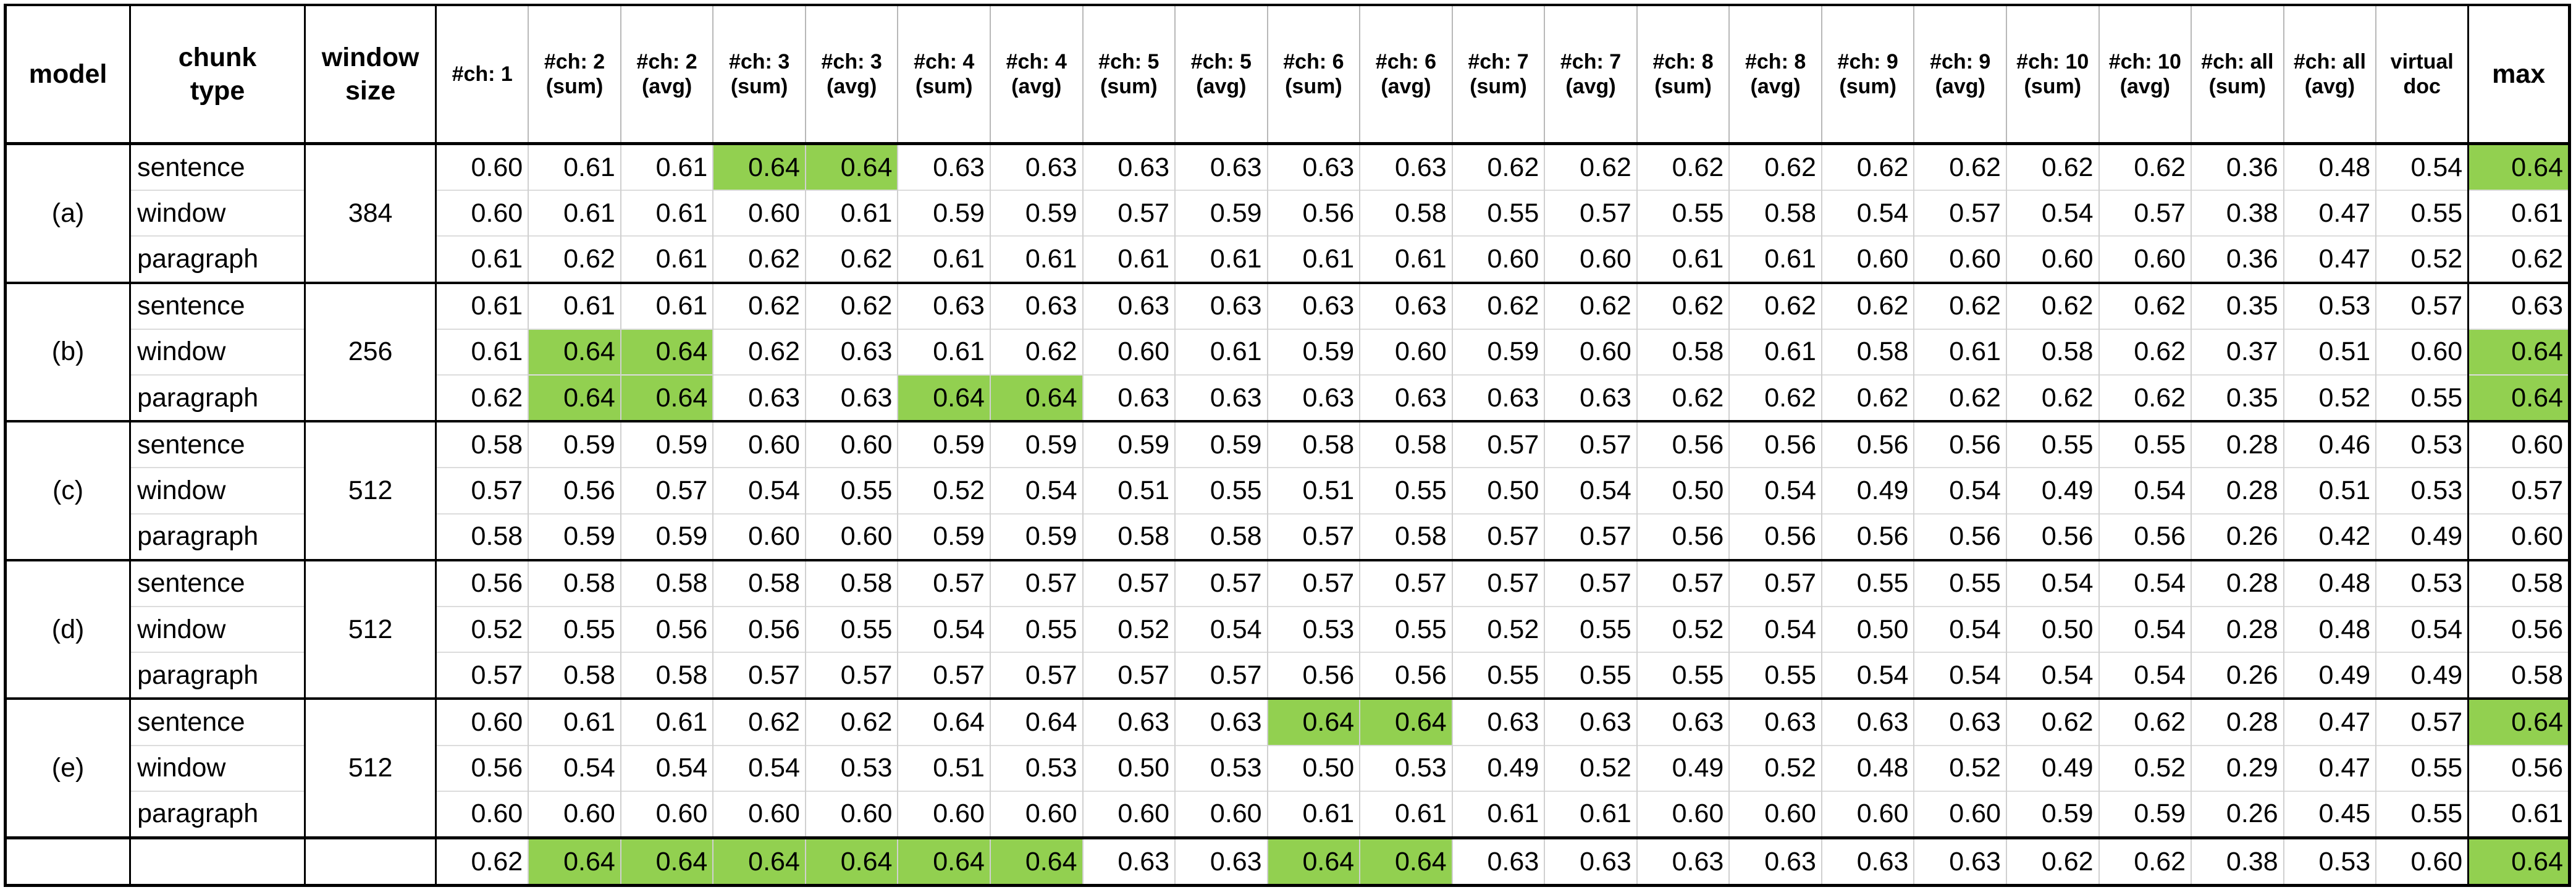  What do you see at coordinates (1498, 62) in the screenshot?
I see `column-header-line: #ch: 7` at bounding box center [1498, 62].